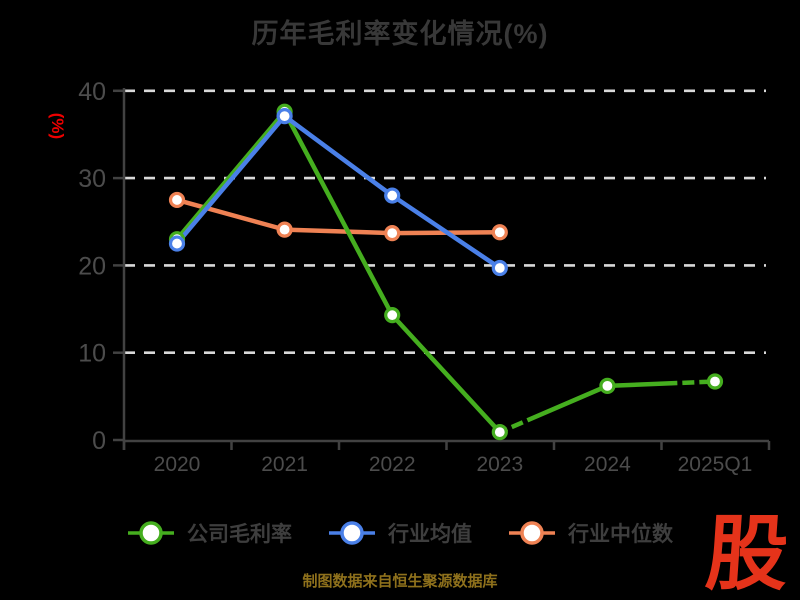 The height and width of the screenshot is (600, 800). What do you see at coordinates (607, 385) in the screenshot?
I see `marker-company-gross-margin-2024` at bounding box center [607, 385].